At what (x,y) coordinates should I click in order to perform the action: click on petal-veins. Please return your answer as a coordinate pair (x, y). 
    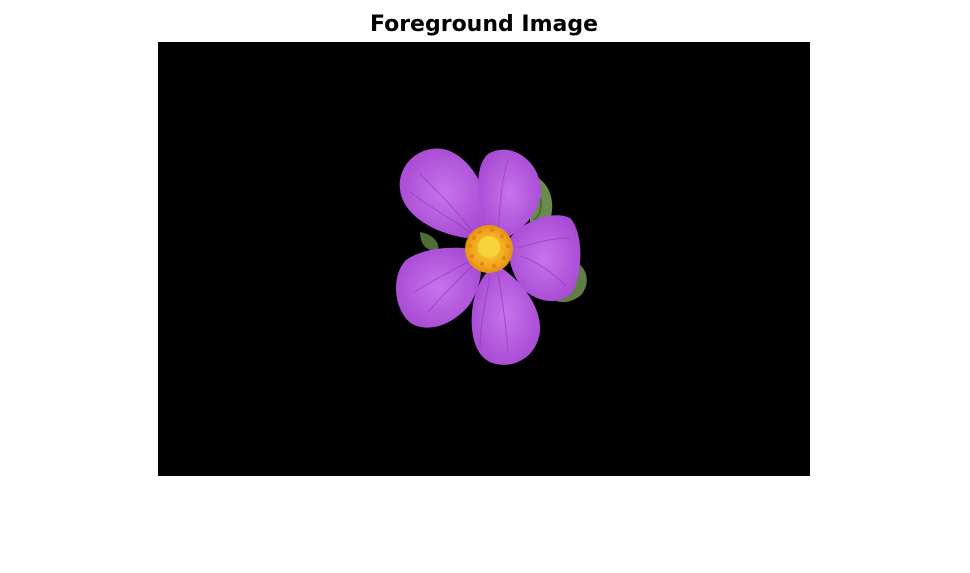
    Looking at the image, I should click on (490, 256).